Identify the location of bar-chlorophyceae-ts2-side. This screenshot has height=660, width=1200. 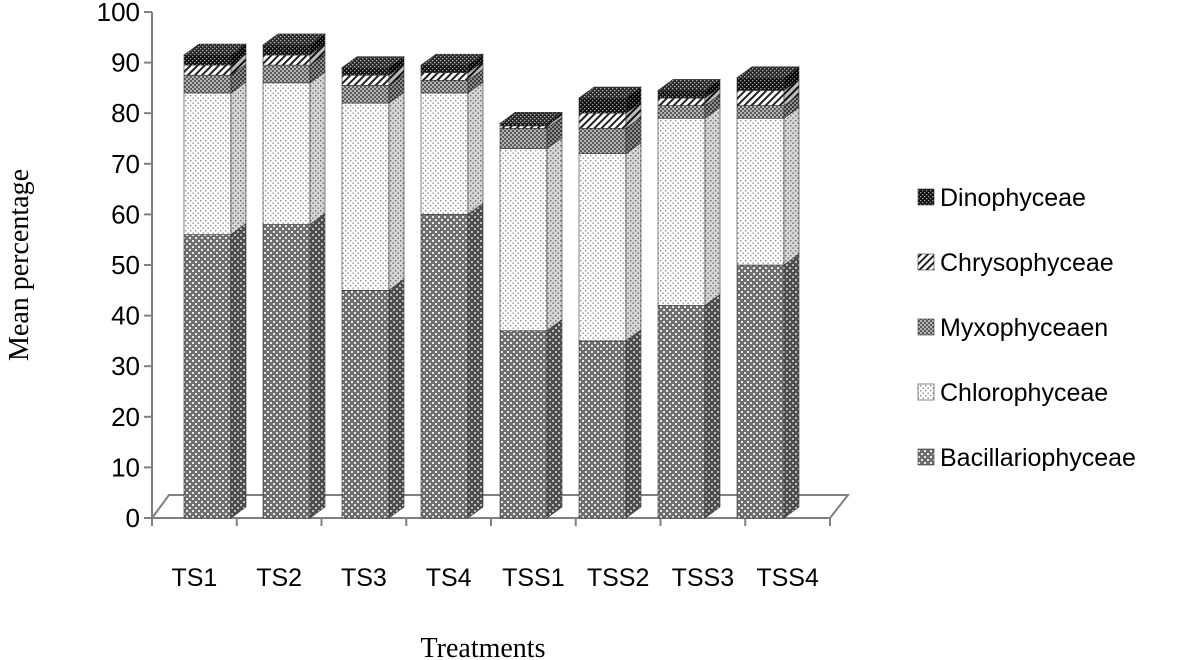
(317, 148).